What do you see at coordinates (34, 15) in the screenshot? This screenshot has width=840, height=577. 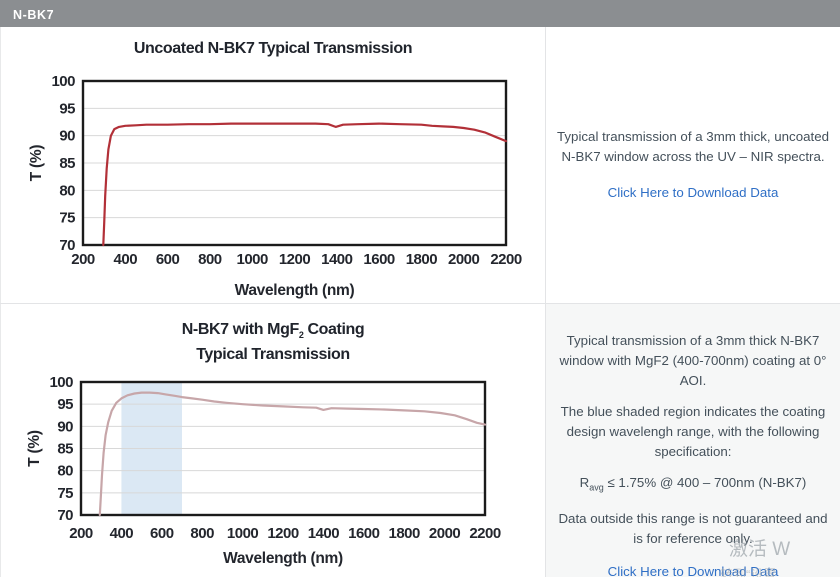 I see `material-header-label: N-BK7` at bounding box center [34, 15].